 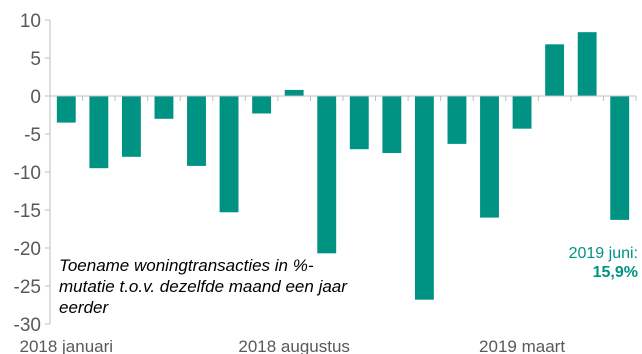 I want to click on y-tick-label: -30, so click(x=27, y=325).